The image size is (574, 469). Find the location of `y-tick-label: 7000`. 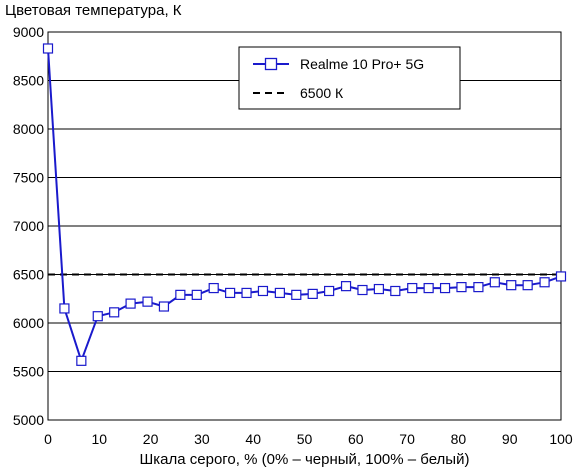

y-tick-label: 7000 is located at coordinates (28, 226).